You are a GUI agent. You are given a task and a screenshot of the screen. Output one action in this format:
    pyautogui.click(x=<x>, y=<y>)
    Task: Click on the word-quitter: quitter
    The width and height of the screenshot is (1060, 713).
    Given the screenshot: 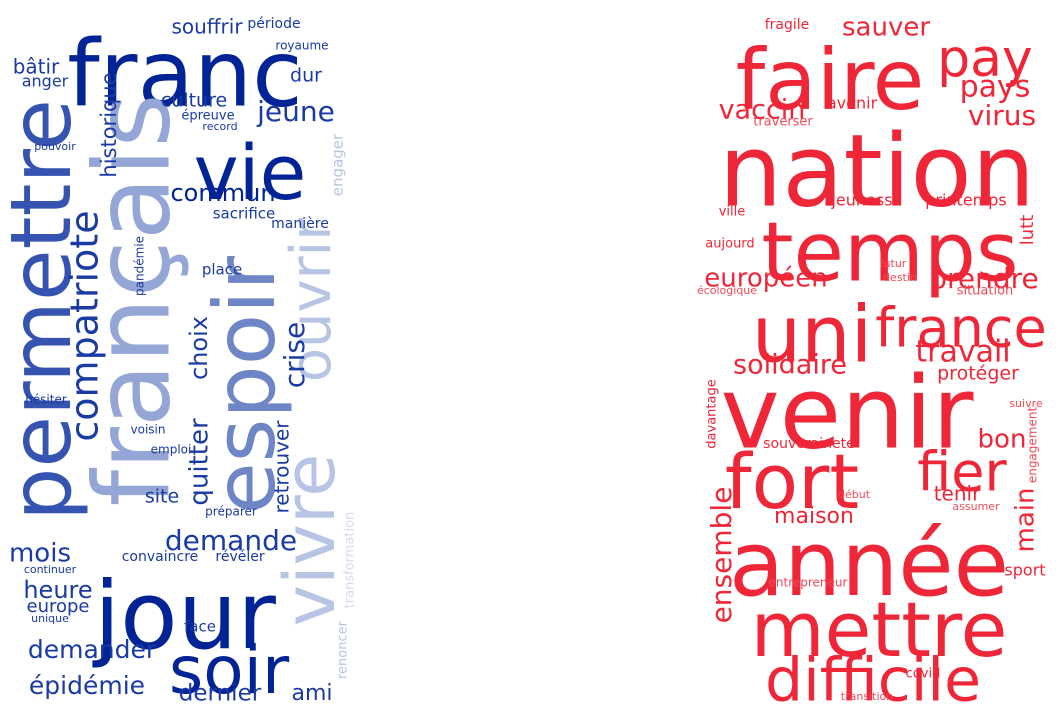 What is the action you would take?
    pyautogui.click(x=200, y=462)
    